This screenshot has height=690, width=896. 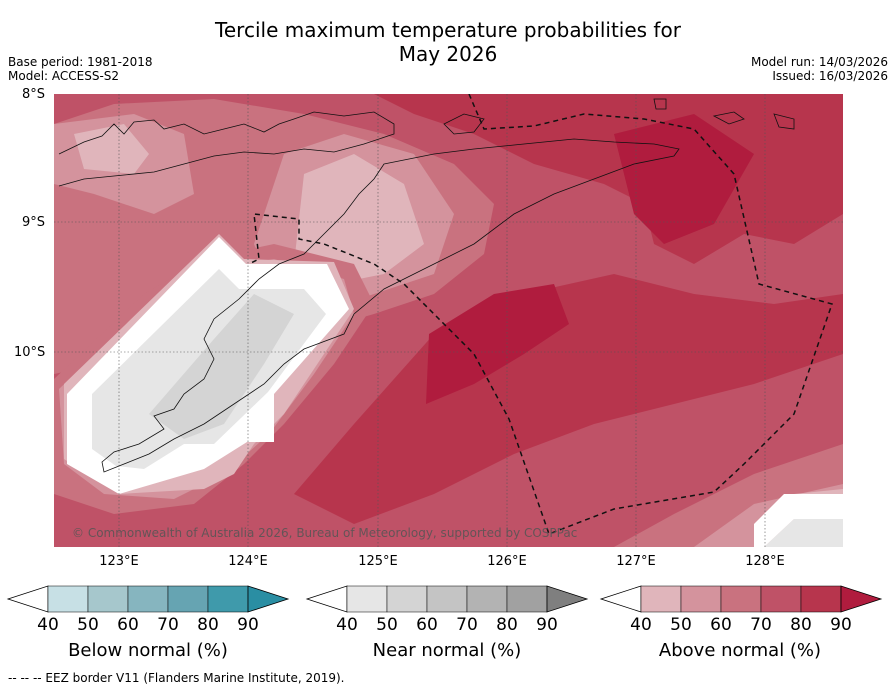 I want to click on meta-right: Model run: 14/03/2026 Issued: 16/03/2026, so click(x=819, y=69).